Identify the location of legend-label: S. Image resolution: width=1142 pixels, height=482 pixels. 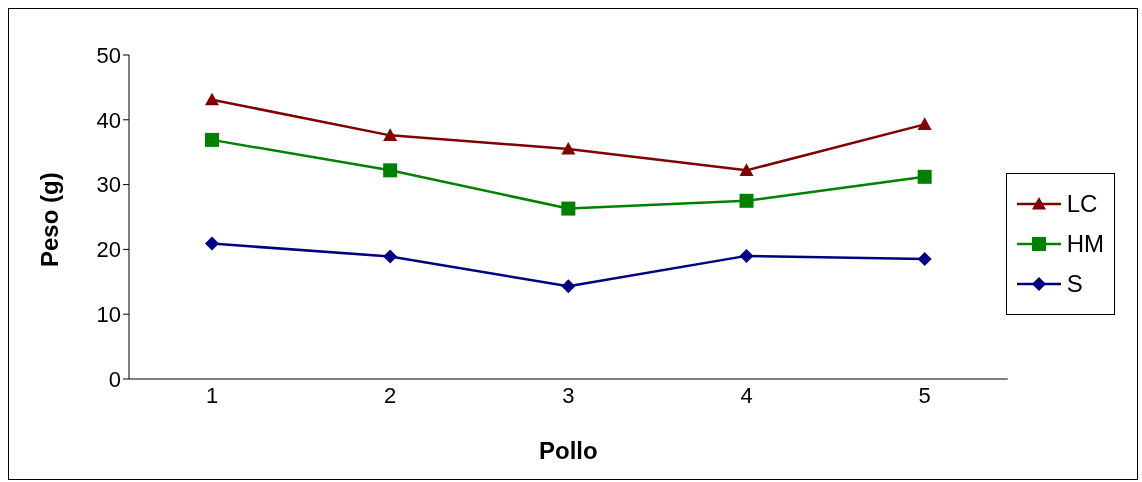
(1074, 284).